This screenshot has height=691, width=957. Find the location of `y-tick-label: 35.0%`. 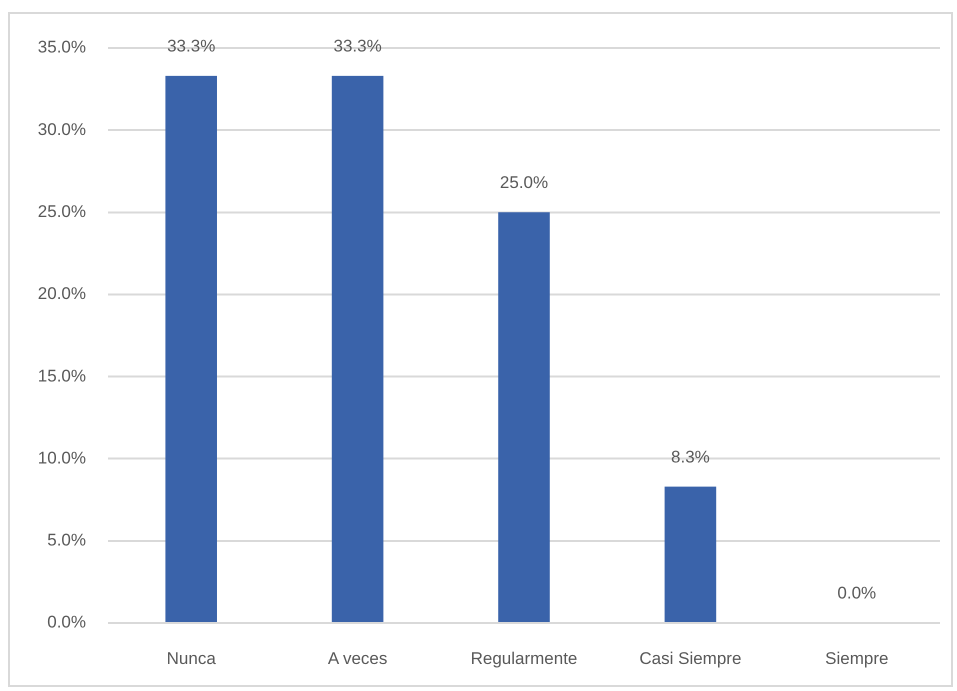

y-tick-label: 35.0% is located at coordinates (62, 47).